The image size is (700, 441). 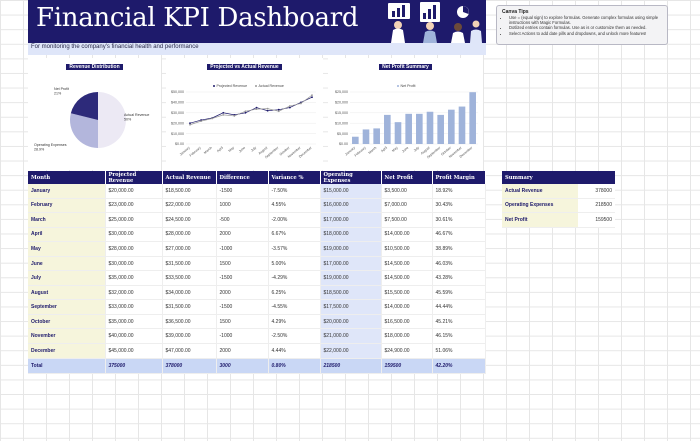 What do you see at coordinates (596, 191) in the screenshot?
I see `summary-value: 378000` at bounding box center [596, 191].